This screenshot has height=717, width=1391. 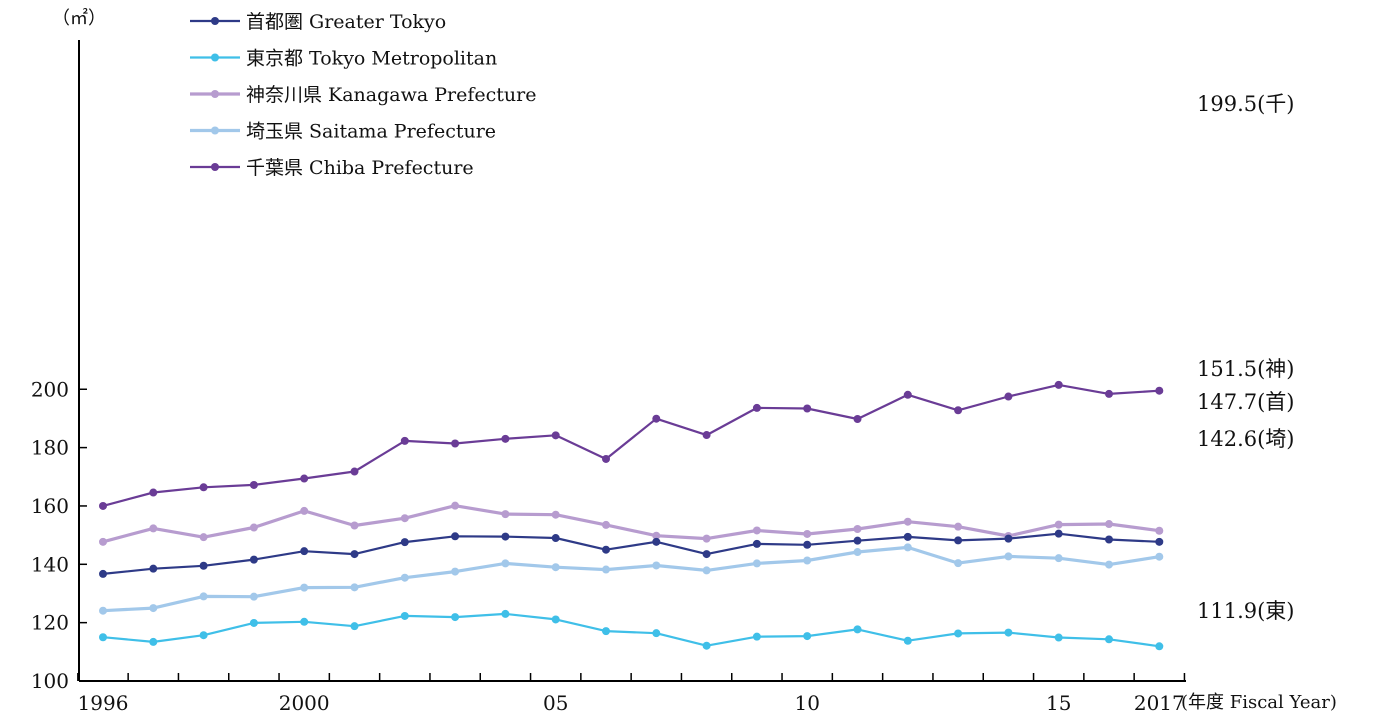 I want to click on legend-item: 首都圏 Greater Tokyo, so click(x=318, y=22).